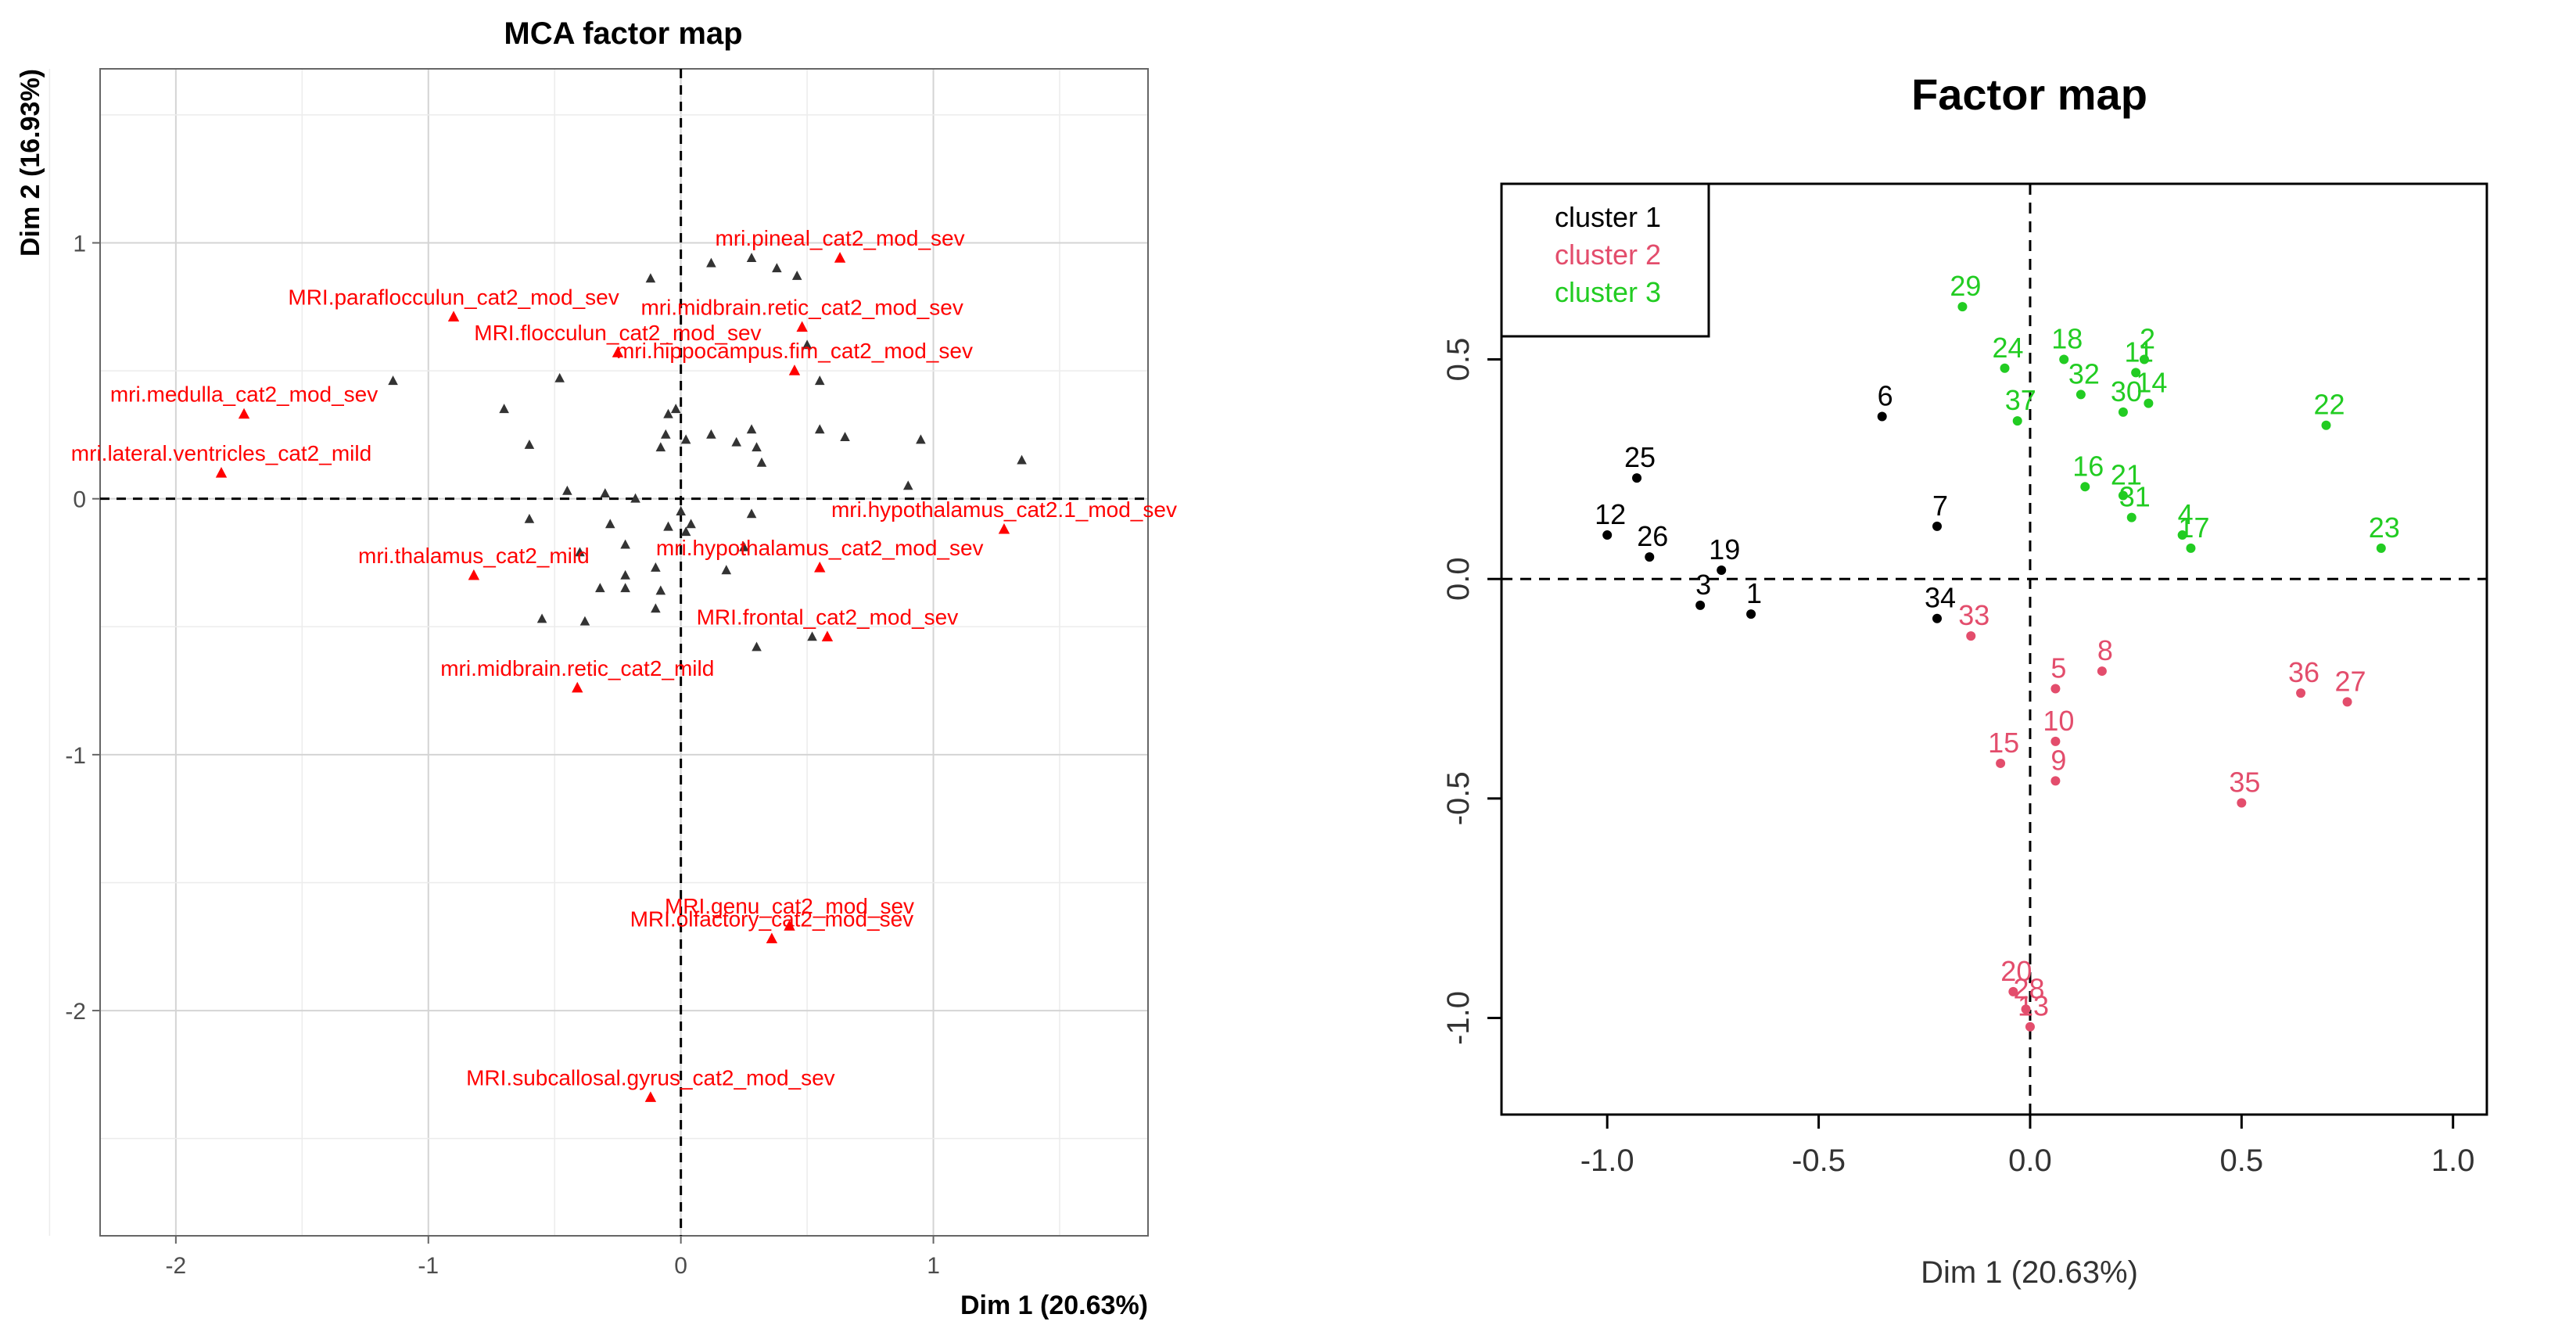 The height and width of the screenshot is (1332, 2576). What do you see at coordinates (1703, 585) in the screenshot?
I see `cluster-point-label-3: 3` at bounding box center [1703, 585].